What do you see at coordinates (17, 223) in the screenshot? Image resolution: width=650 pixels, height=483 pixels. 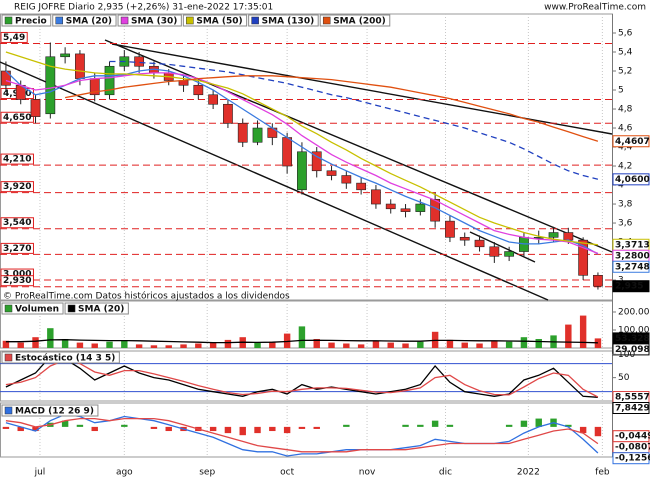 I see `level-label: 3,540` at bounding box center [17, 223].